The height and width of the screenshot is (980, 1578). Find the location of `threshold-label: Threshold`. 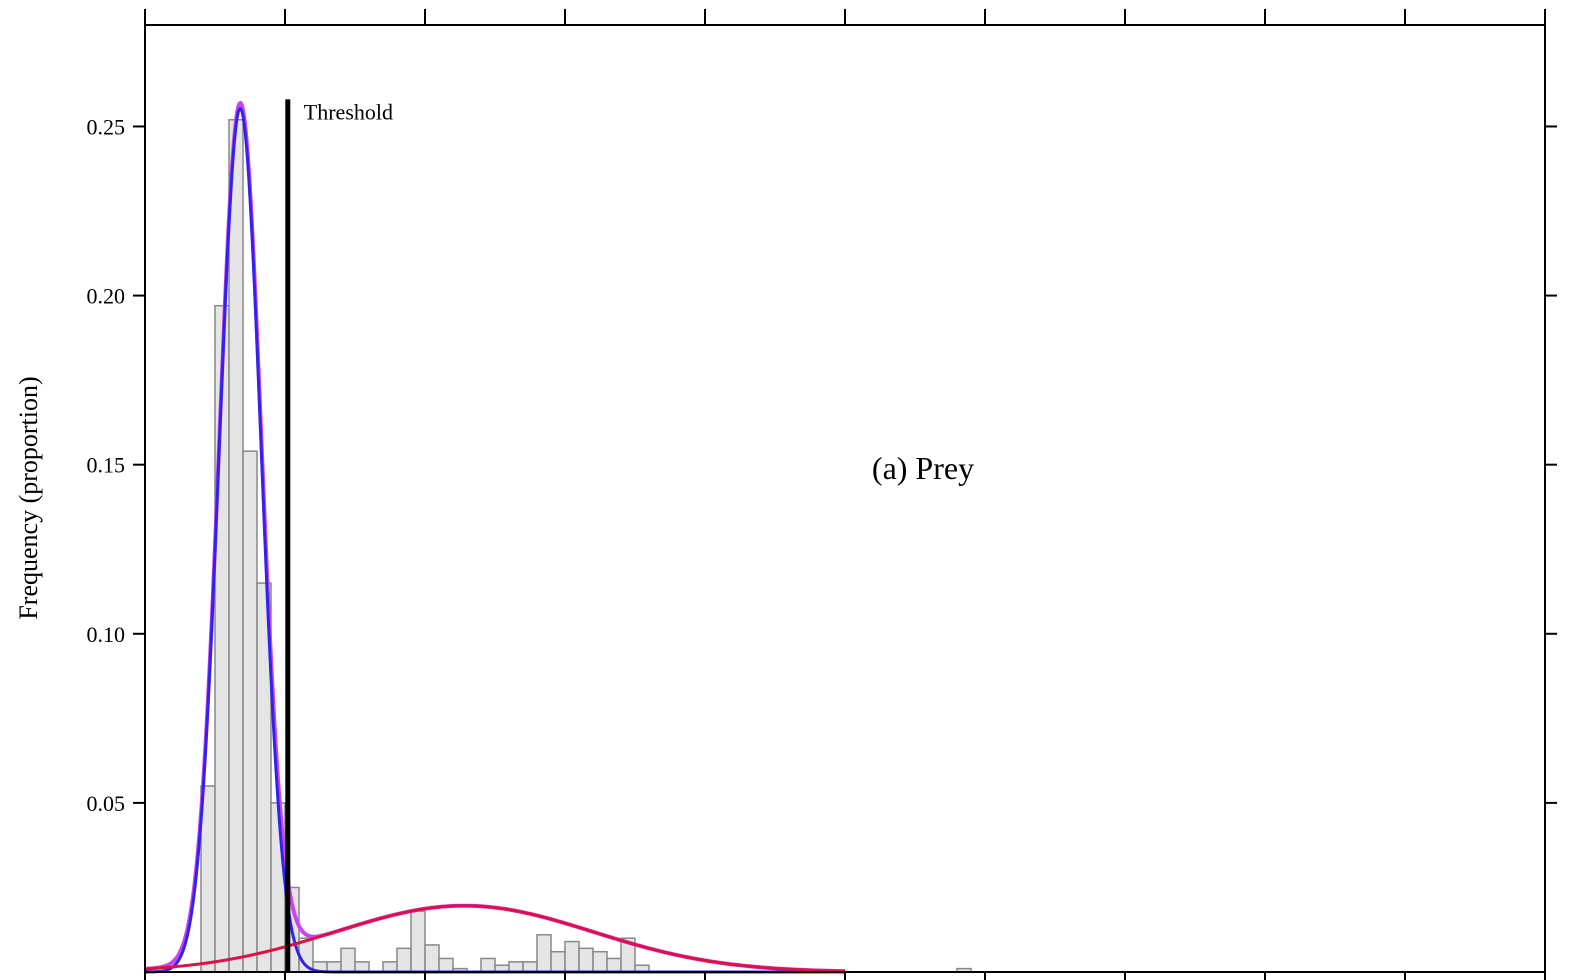

threshold-label: Threshold is located at coordinates (348, 111).